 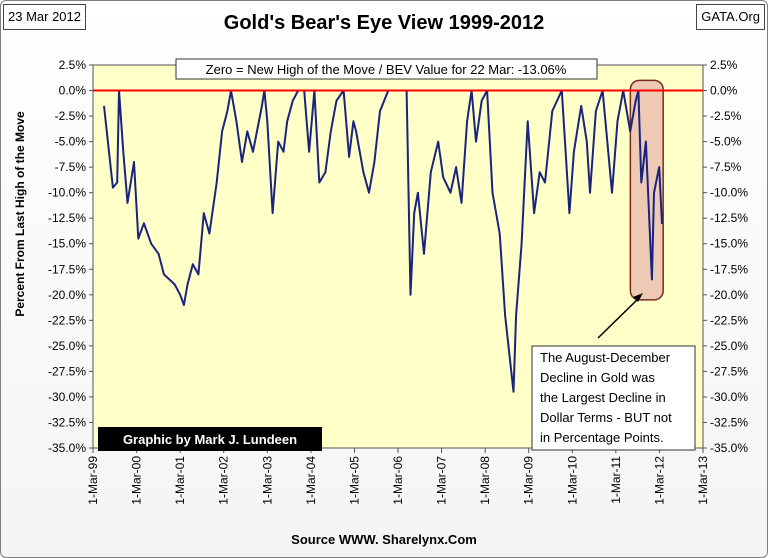 What do you see at coordinates (729, 295) in the screenshot?
I see `y-tick-label-right: -20.0%` at bounding box center [729, 295].